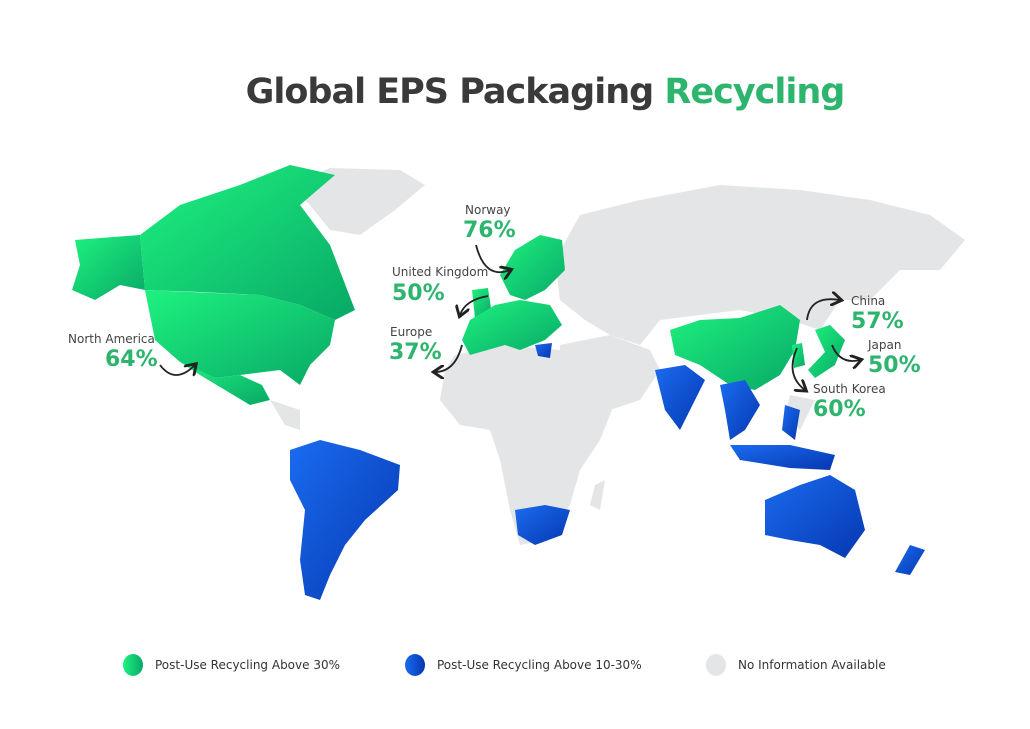 The image size is (1030, 729). Describe the element at coordinates (415, 352) in the screenshot. I see `value-europe: 37%` at that location.